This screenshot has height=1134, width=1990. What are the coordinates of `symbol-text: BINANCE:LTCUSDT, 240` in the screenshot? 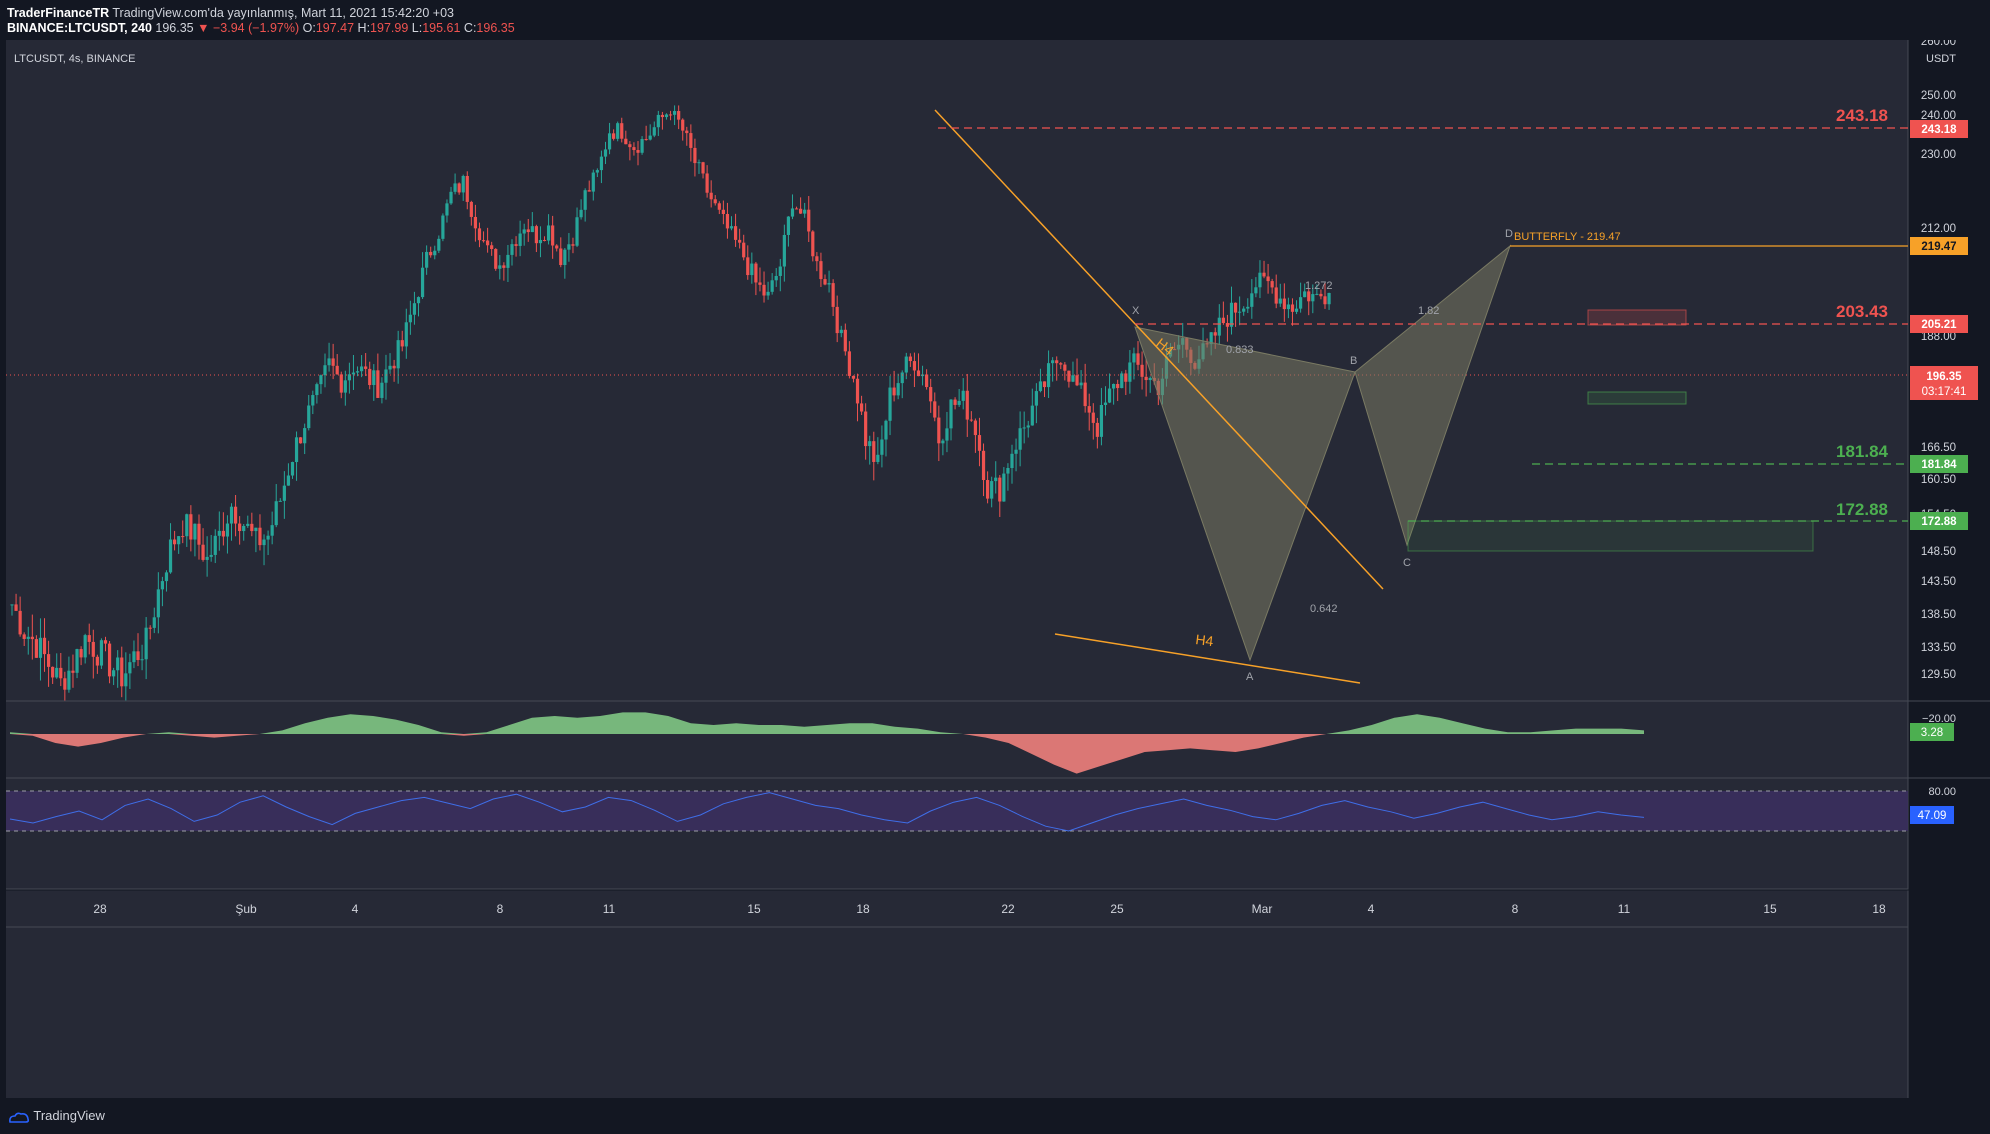 It's located at (79, 28).